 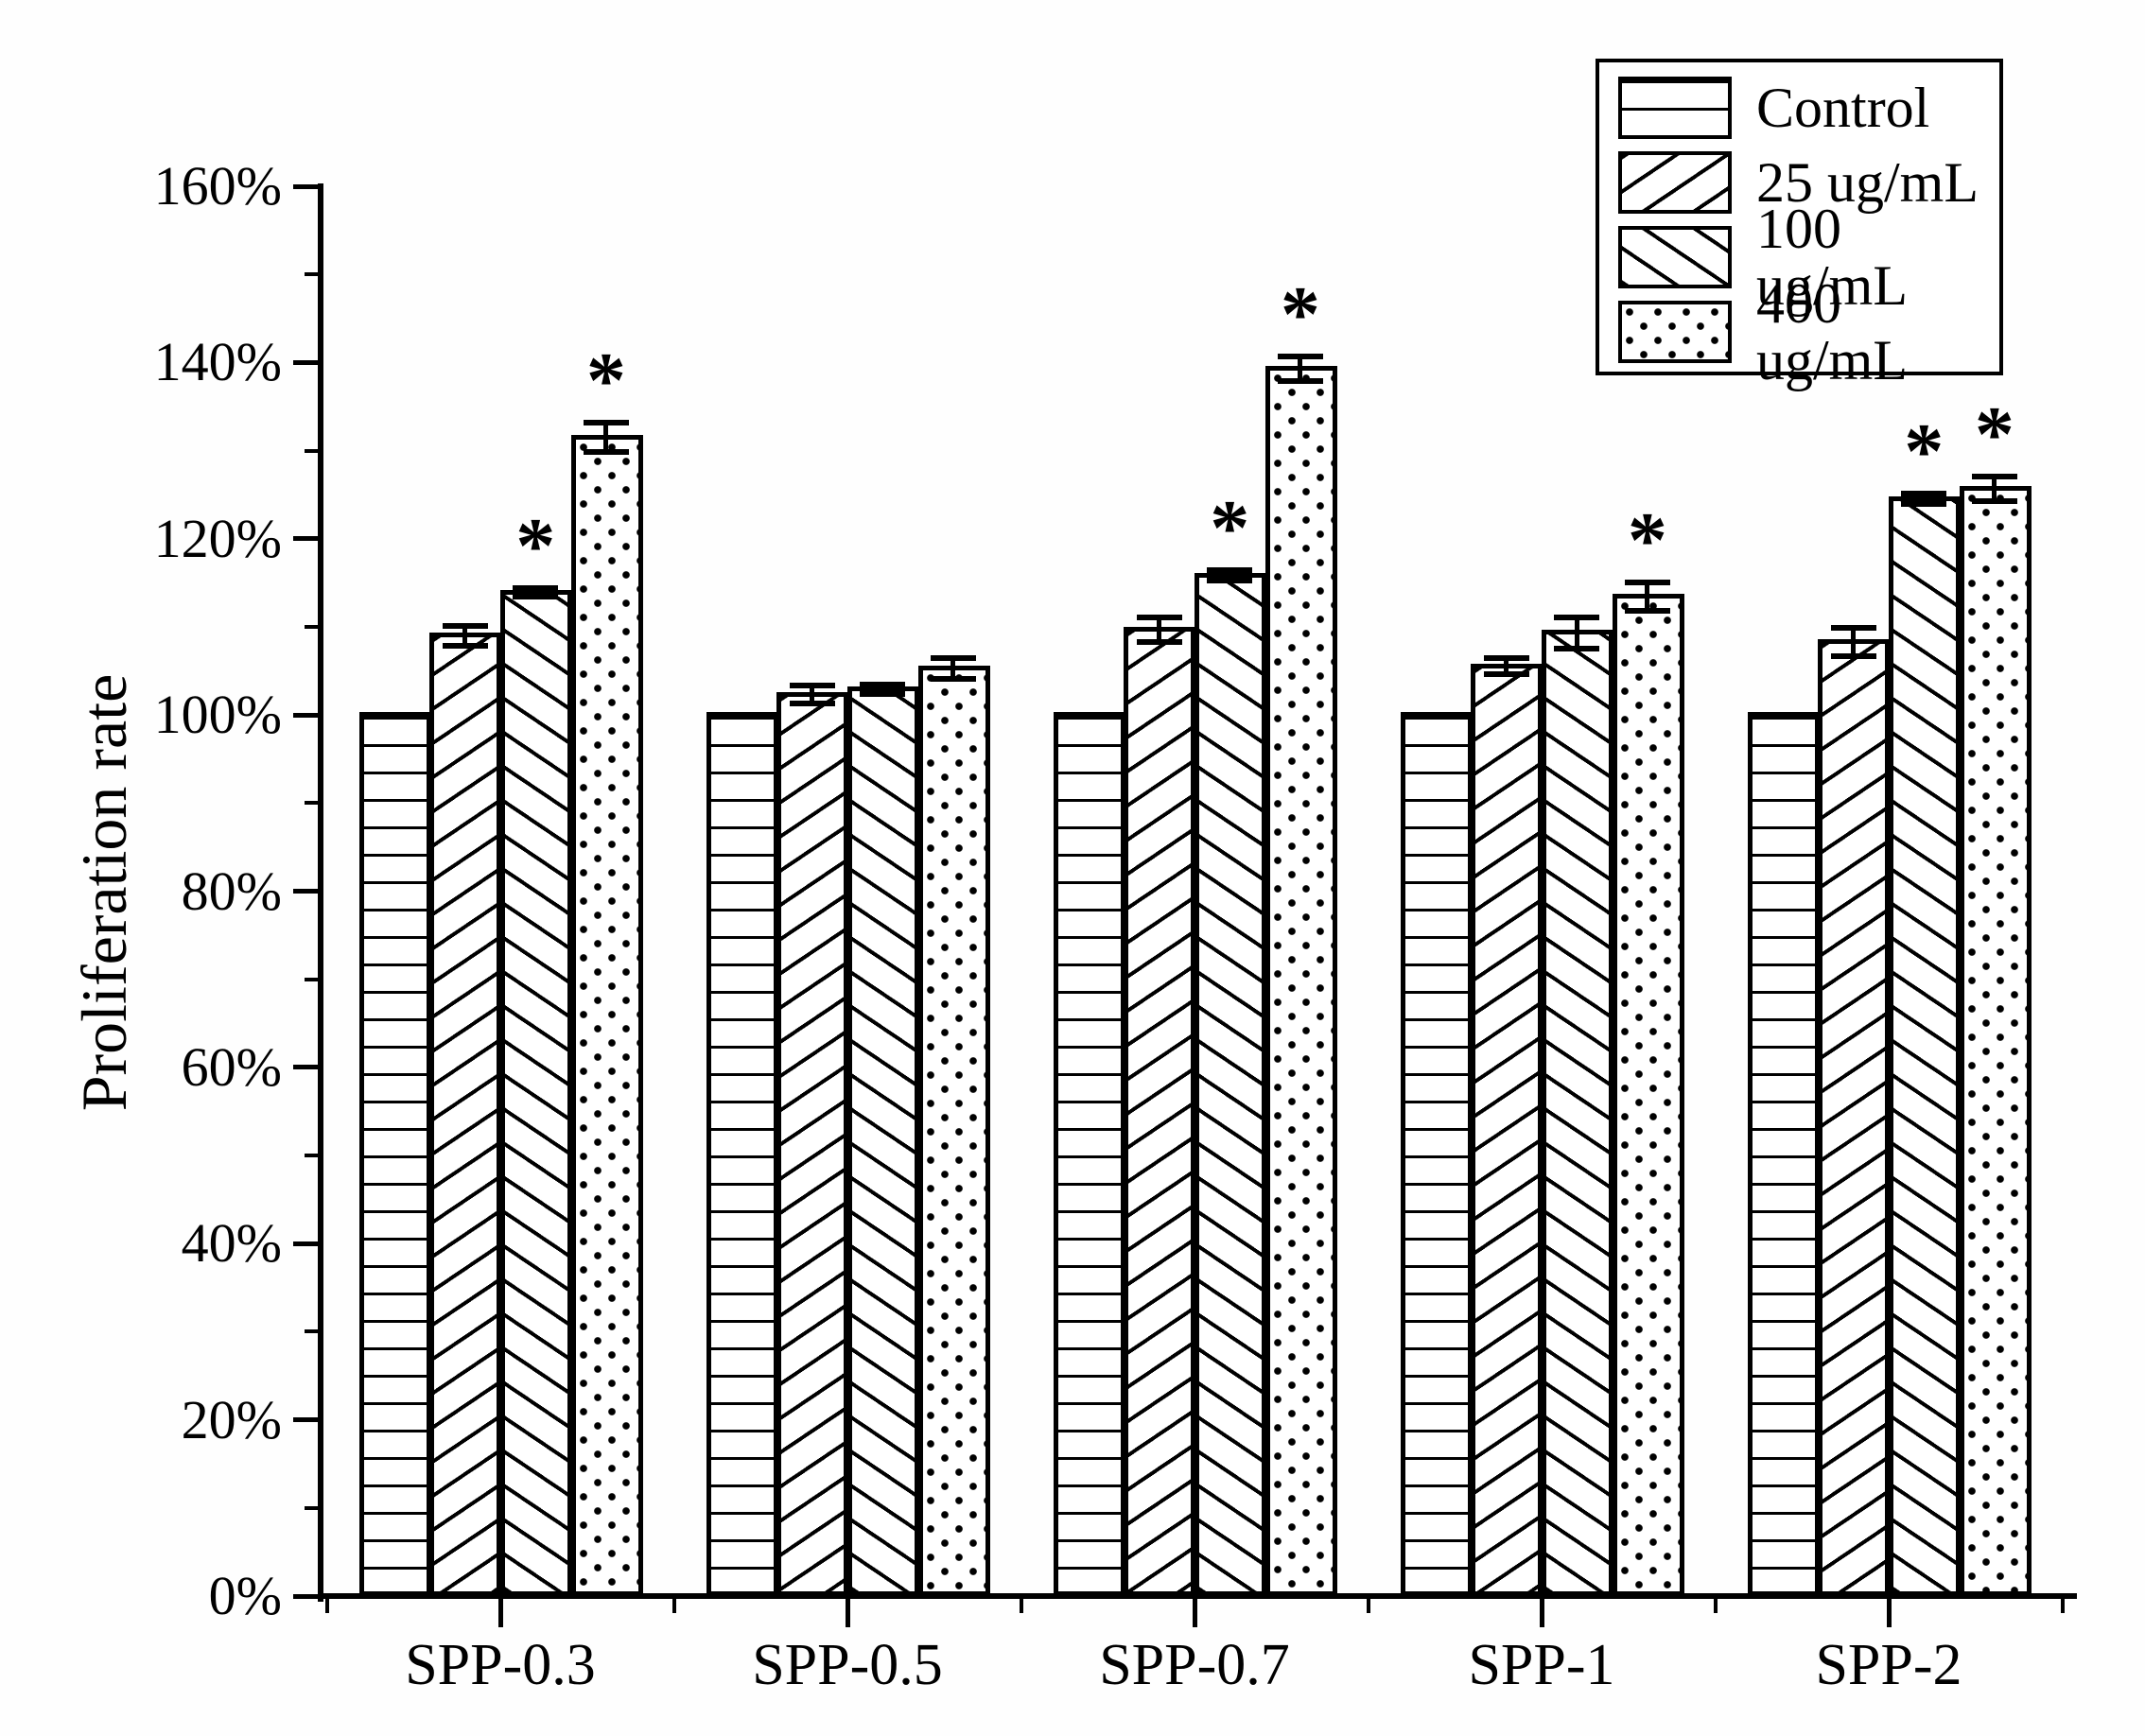 I want to click on y-tick-label: 60%, so click(x=232, y=1066).